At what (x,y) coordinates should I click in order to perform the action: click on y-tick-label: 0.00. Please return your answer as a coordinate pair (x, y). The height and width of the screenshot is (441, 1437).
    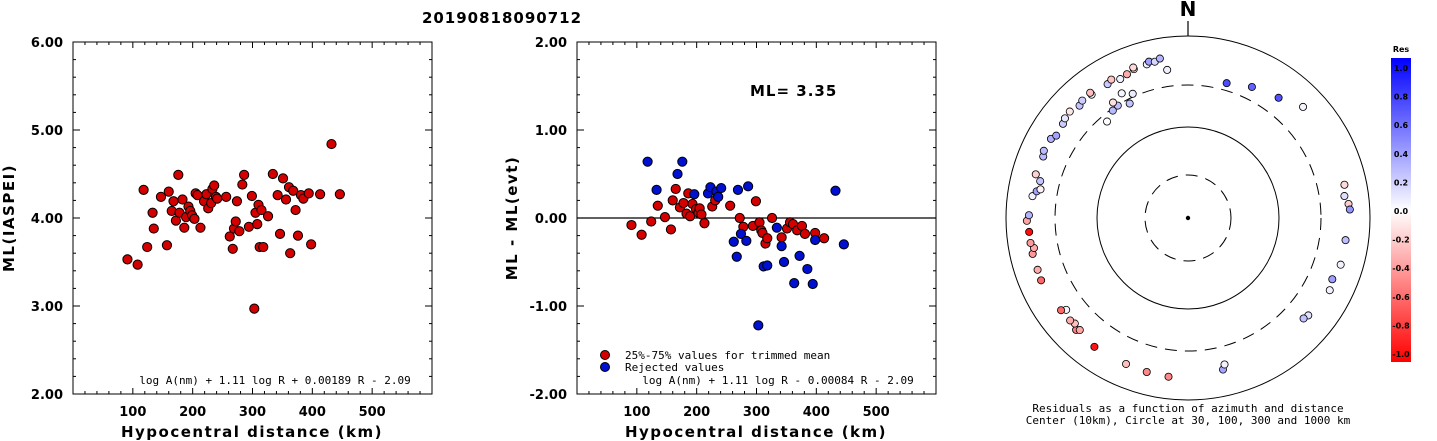
    Looking at the image, I should click on (551, 219).